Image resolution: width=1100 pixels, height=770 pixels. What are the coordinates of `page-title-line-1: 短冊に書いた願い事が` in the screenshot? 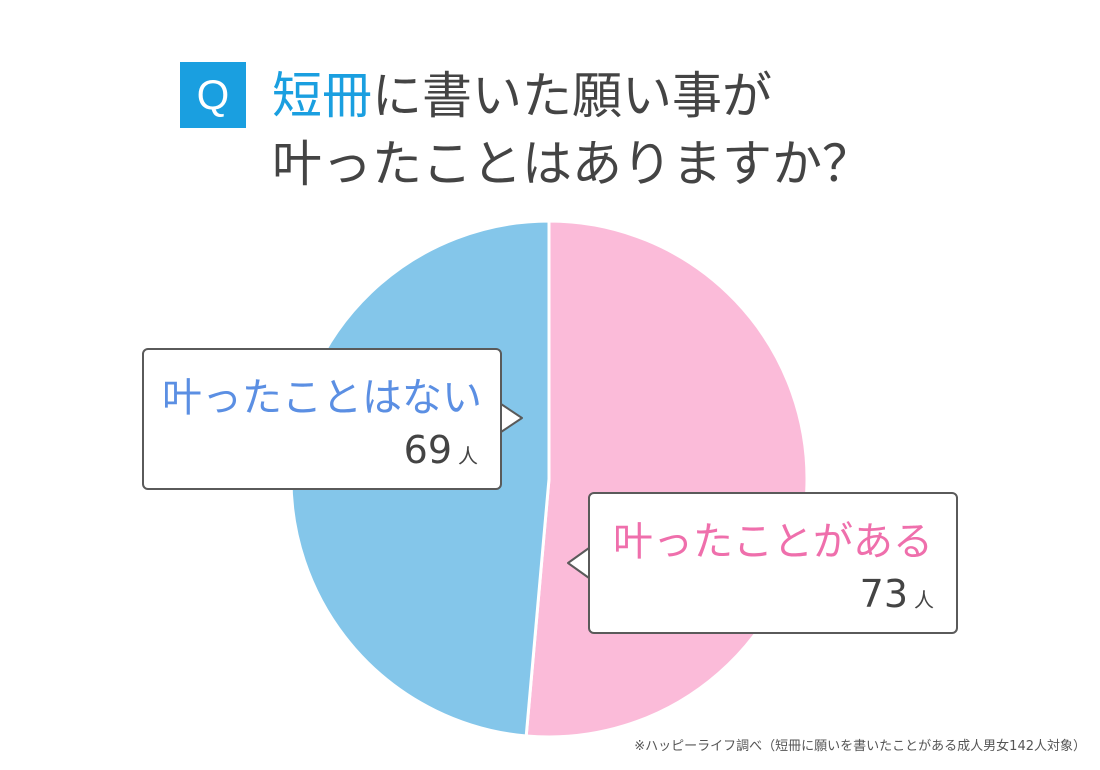 It's located at (522, 96).